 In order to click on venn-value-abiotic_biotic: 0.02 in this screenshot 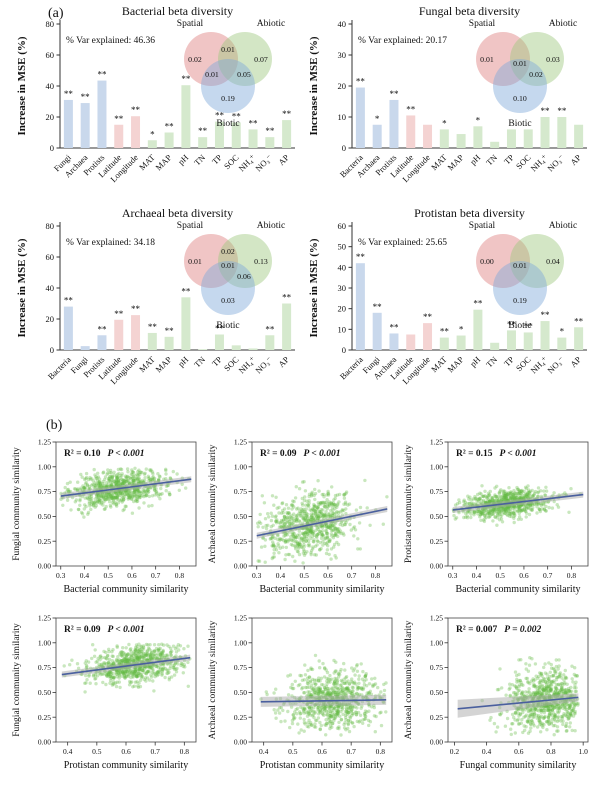, I will do `click(536, 74)`.